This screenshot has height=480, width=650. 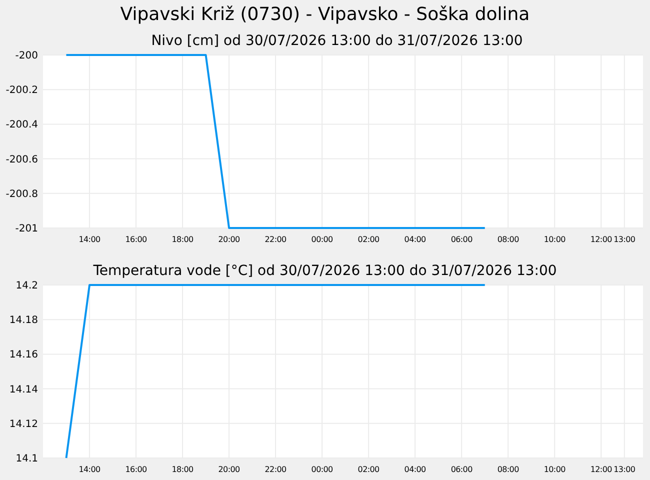 I want to click on y-tick-label: -200, so click(x=26, y=56).